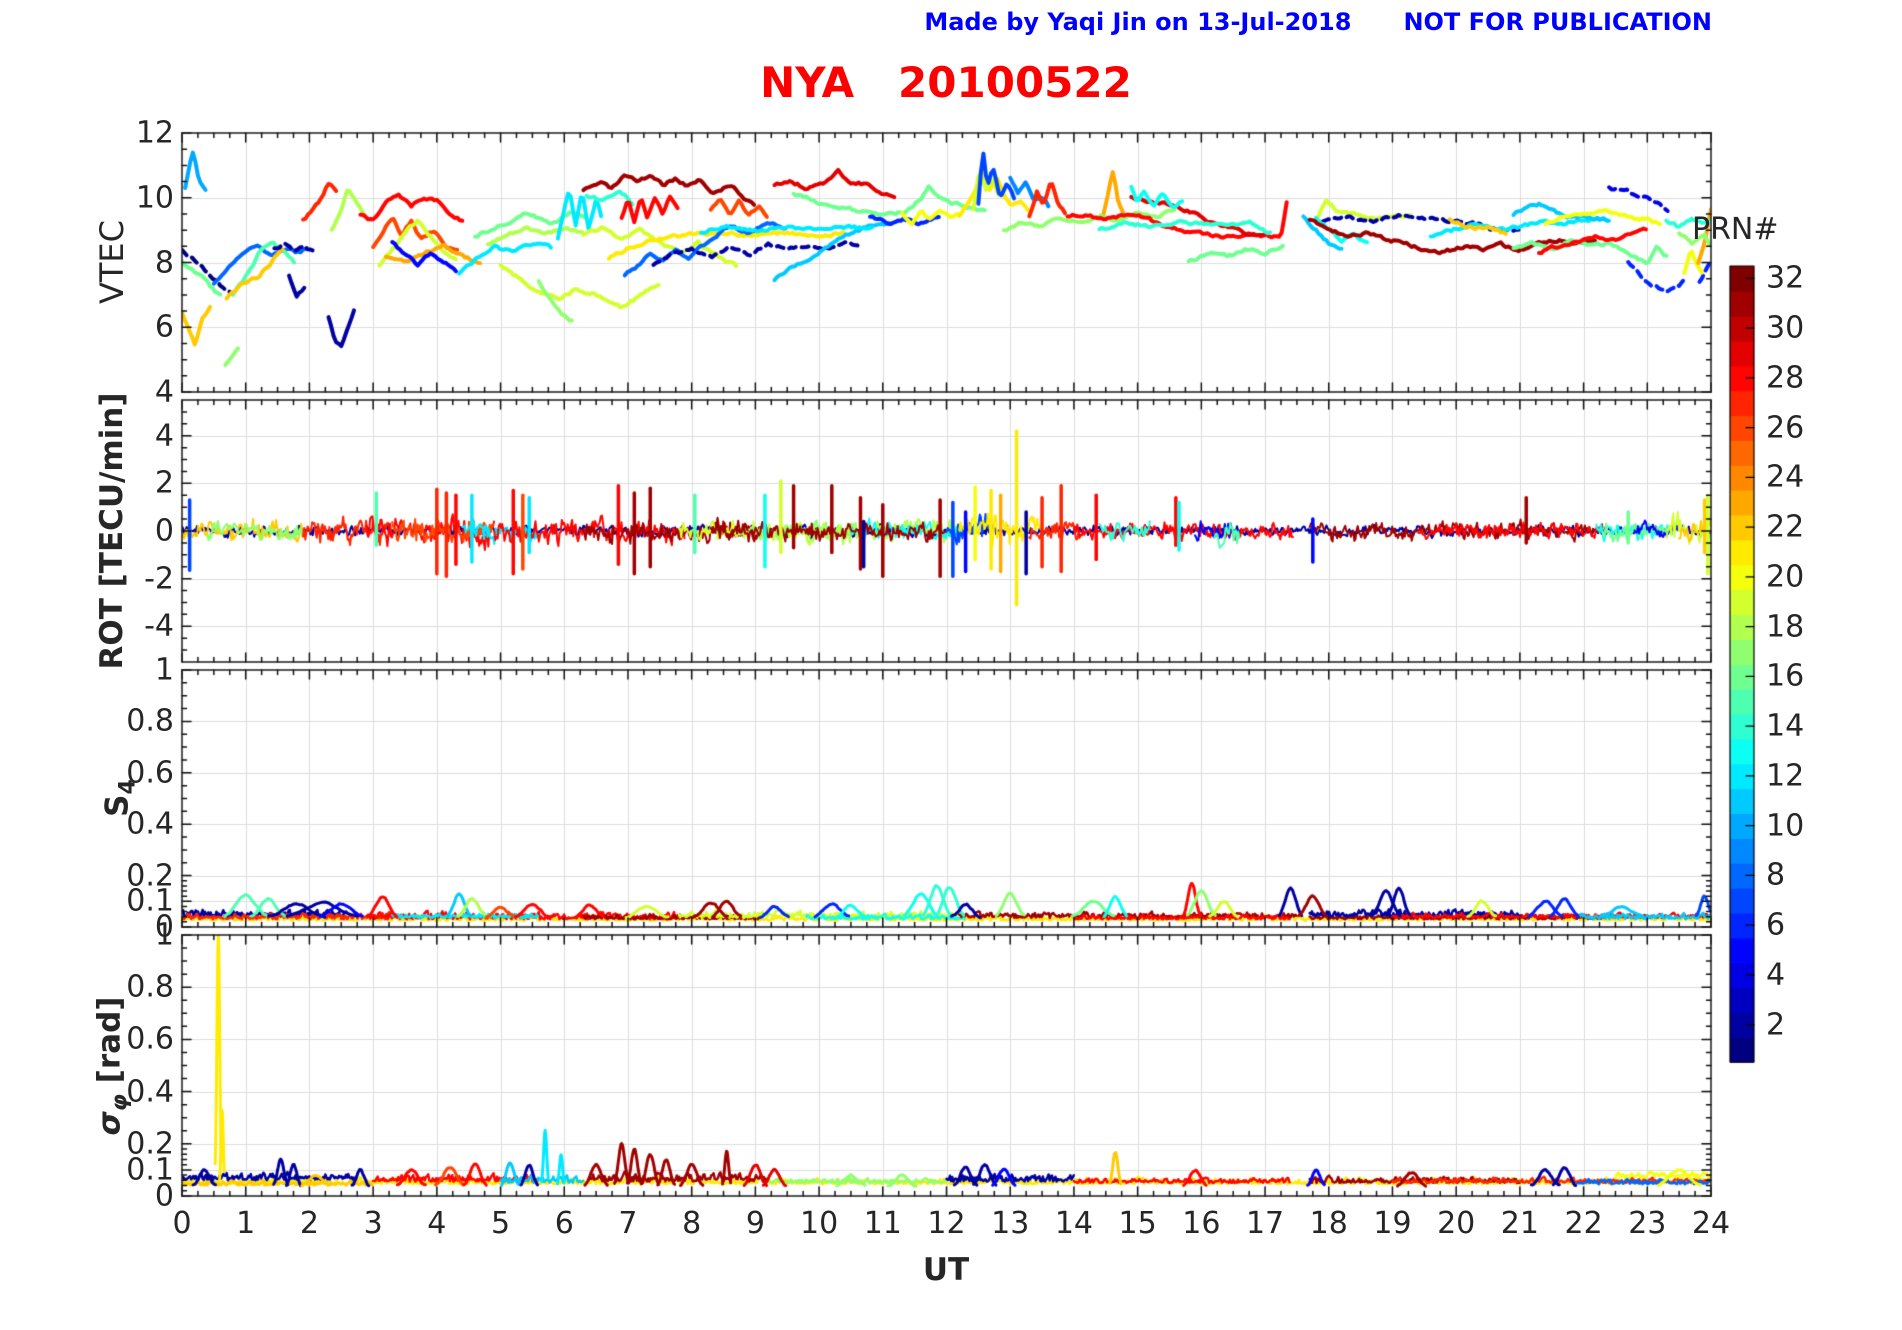  What do you see at coordinates (246, 1223) in the screenshot?
I see `x-tick-label: 1` at bounding box center [246, 1223].